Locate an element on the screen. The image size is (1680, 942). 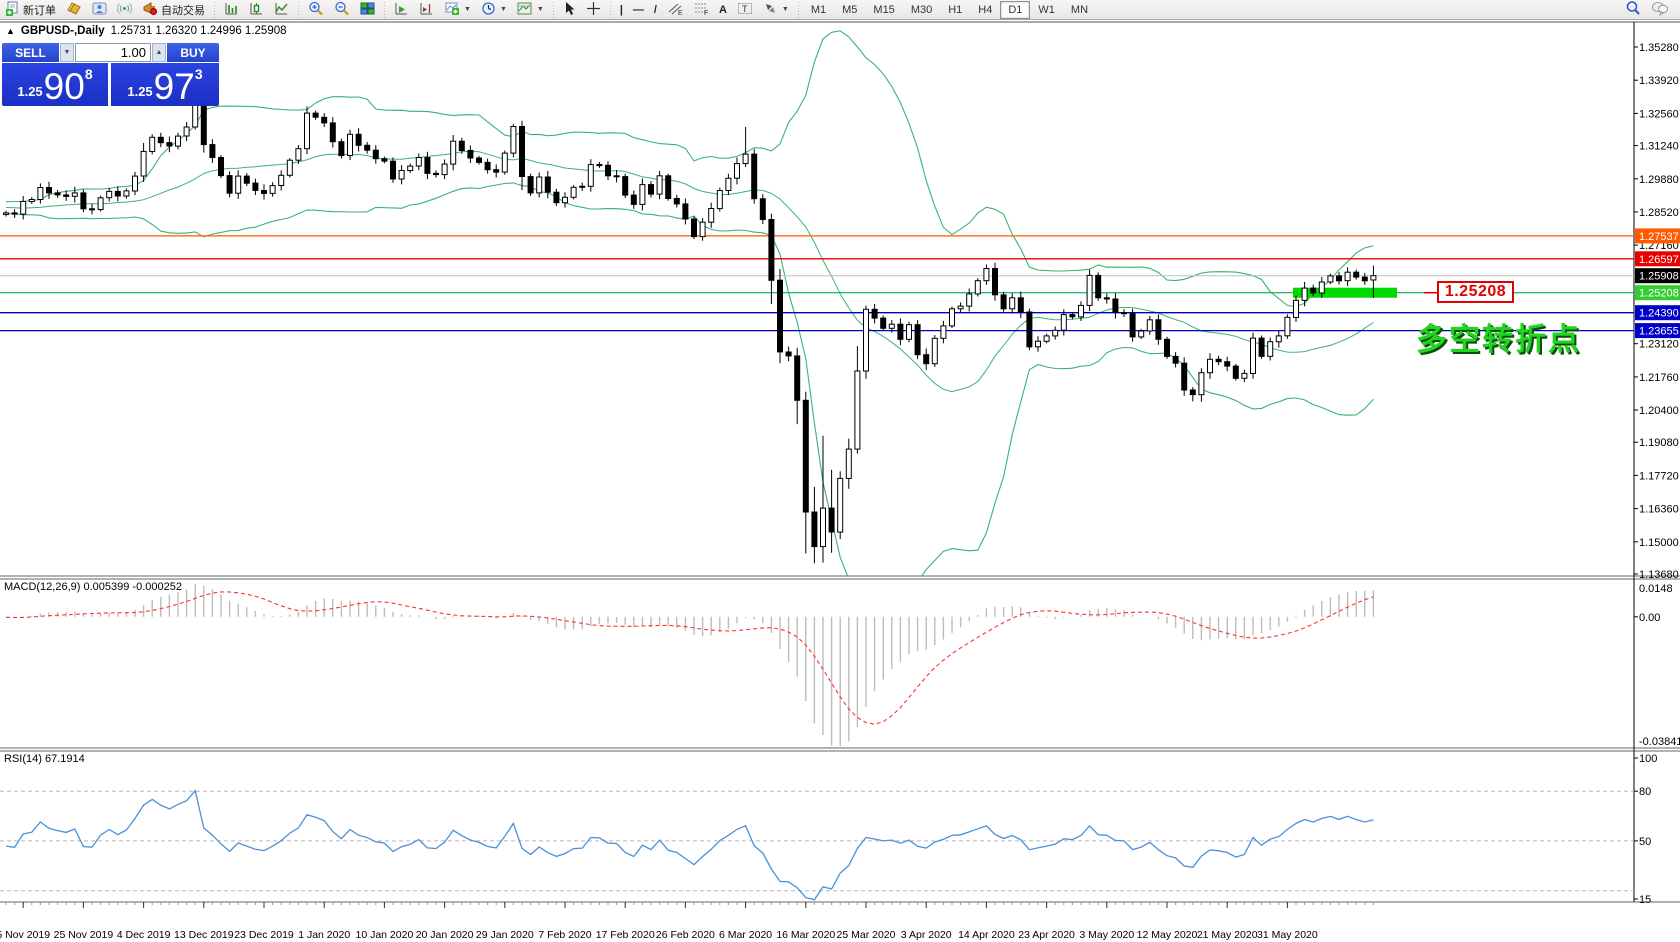
line-chart-button is located at coordinates (281, 10).